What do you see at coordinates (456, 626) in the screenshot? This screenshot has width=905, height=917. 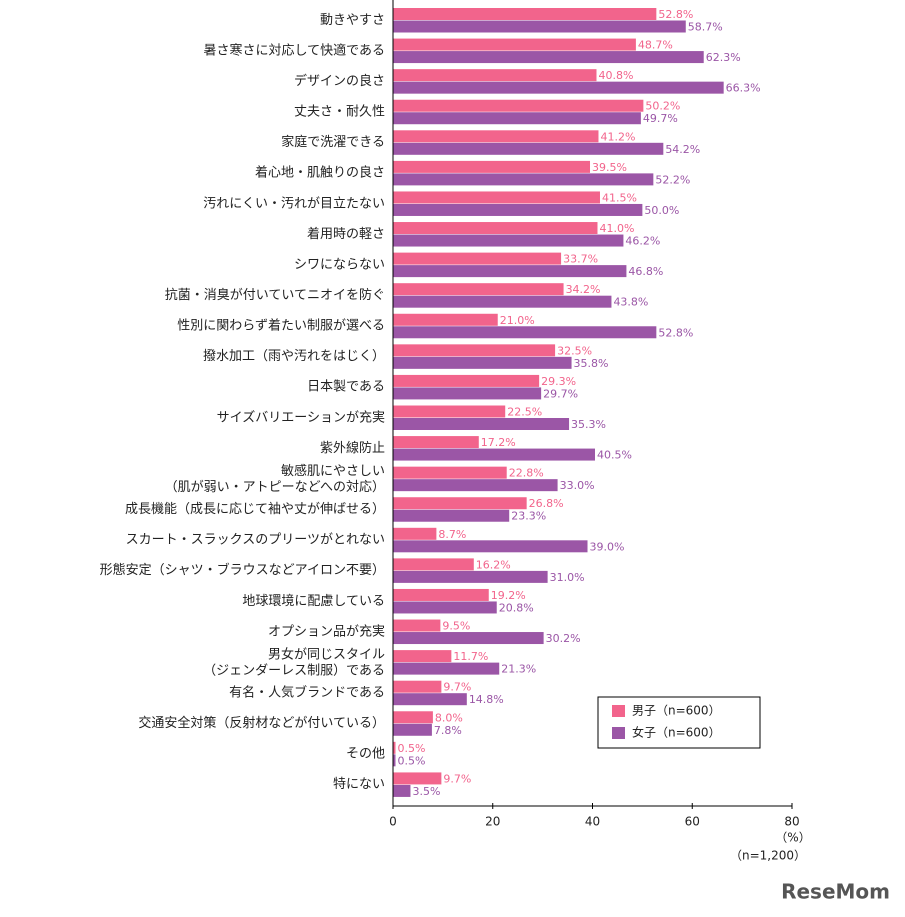 I see `value-label: 9.5%` at bounding box center [456, 626].